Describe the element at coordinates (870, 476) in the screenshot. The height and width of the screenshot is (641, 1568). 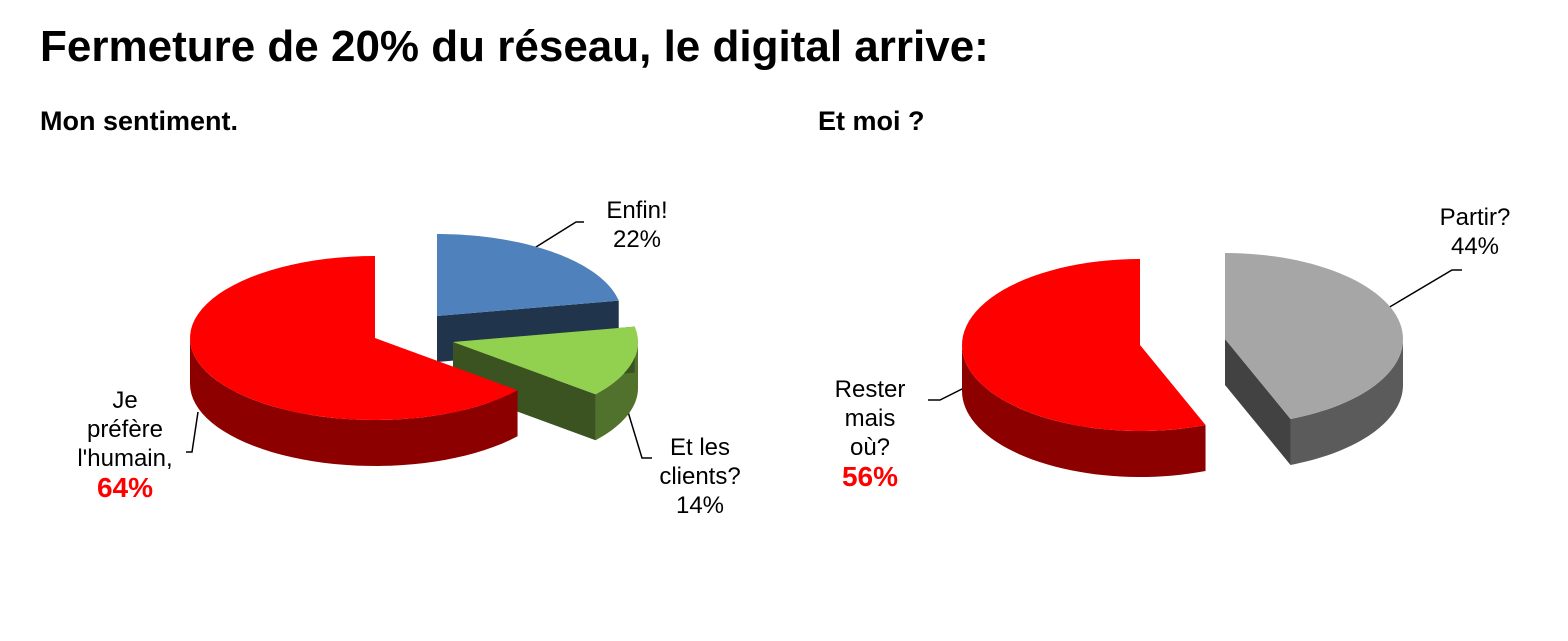
I see `slice-value: 56%` at that location.